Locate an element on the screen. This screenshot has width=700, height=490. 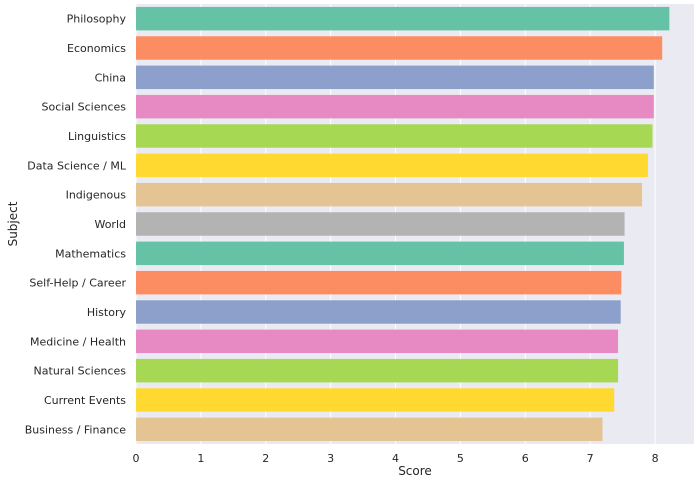
y-tick-label: China is located at coordinates (110, 77).